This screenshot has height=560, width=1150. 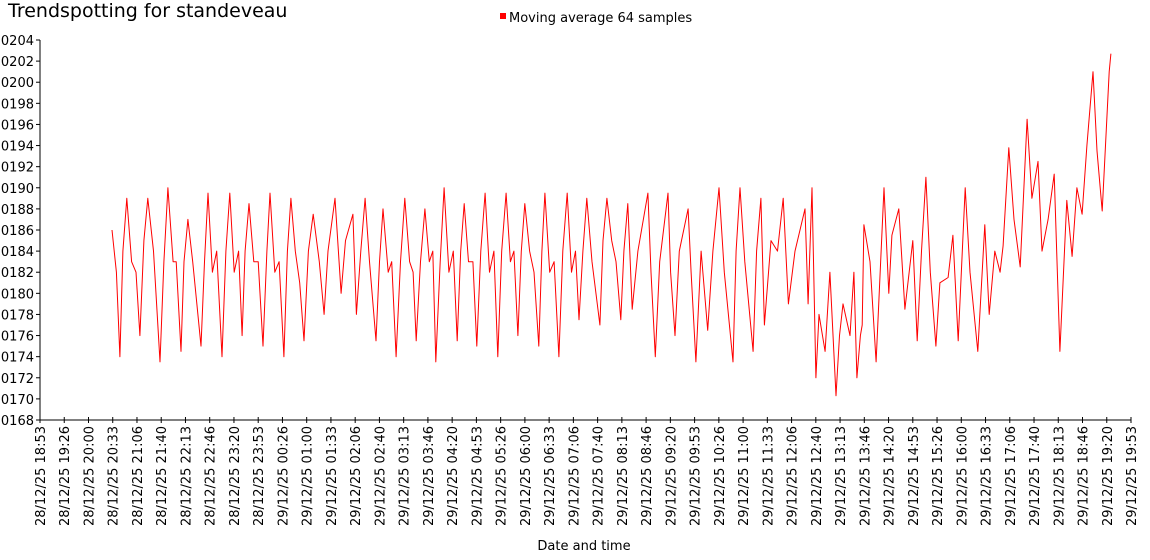 I want to click on x-tick-label: 28/12/25 20:00, so click(x=89, y=476).